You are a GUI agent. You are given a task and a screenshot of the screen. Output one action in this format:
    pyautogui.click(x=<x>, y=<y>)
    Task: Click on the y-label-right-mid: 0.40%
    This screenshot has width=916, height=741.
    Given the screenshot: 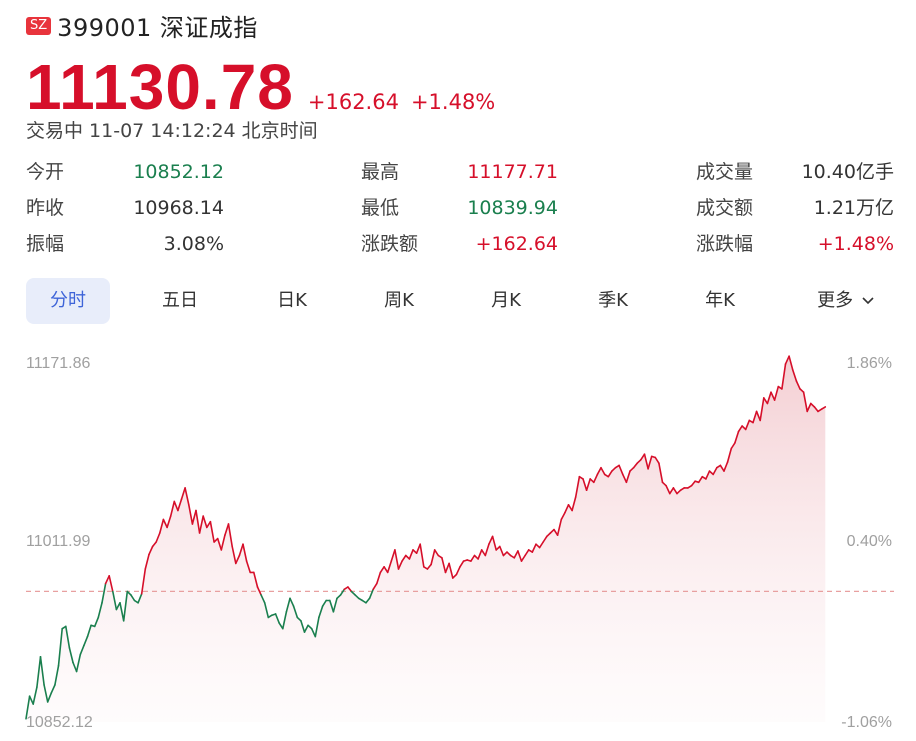 What is the action you would take?
    pyautogui.click(x=869, y=541)
    